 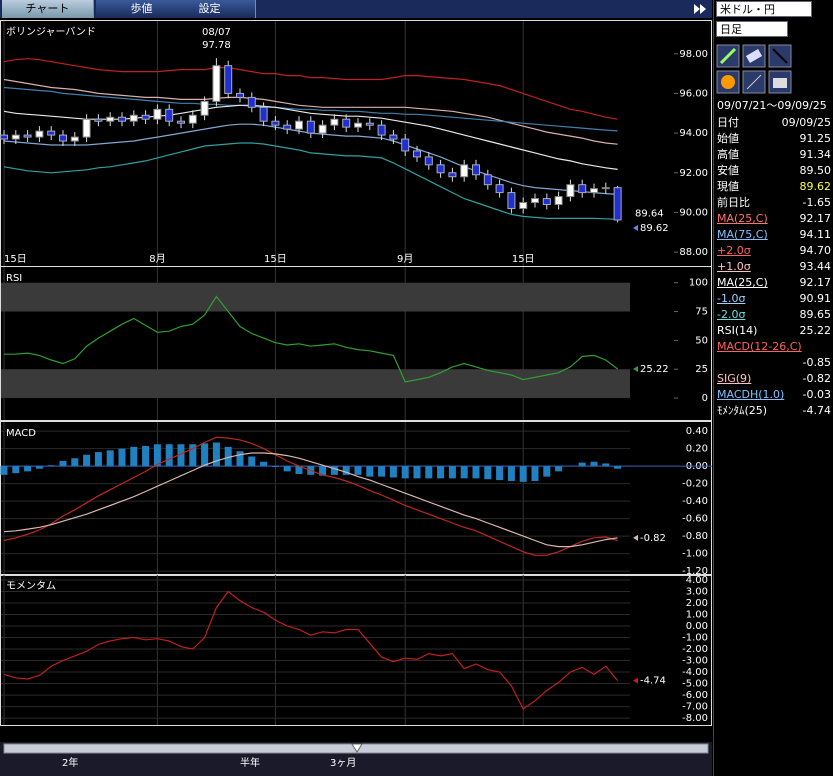 What do you see at coordinates (216, 45) in the screenshot?
I see `annotation-value: 97.78` at bounding box center [216, 45].